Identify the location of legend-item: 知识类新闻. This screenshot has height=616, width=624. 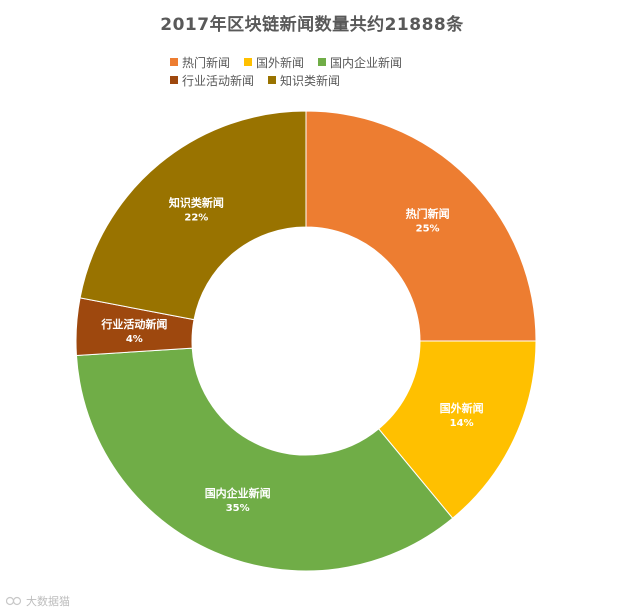
(304, 80).